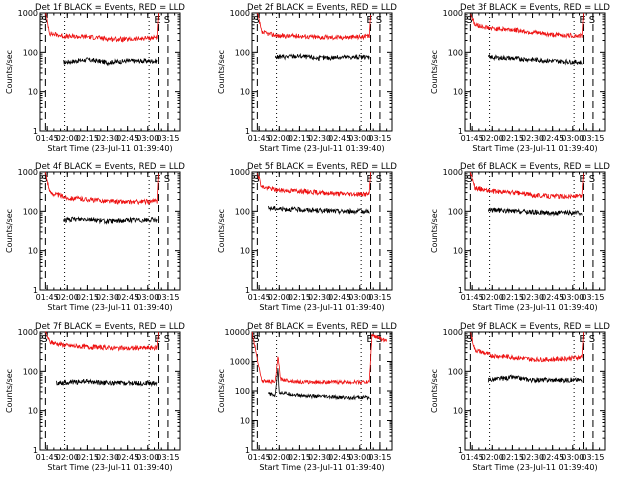 The height and width of the screenshot is (480, 640). What do you see at coordinates (110, 167) in the screenshot?
I see `panel-title: Det 4f BLACK = Events, RED = LLD` at bounding box center [110, 167].